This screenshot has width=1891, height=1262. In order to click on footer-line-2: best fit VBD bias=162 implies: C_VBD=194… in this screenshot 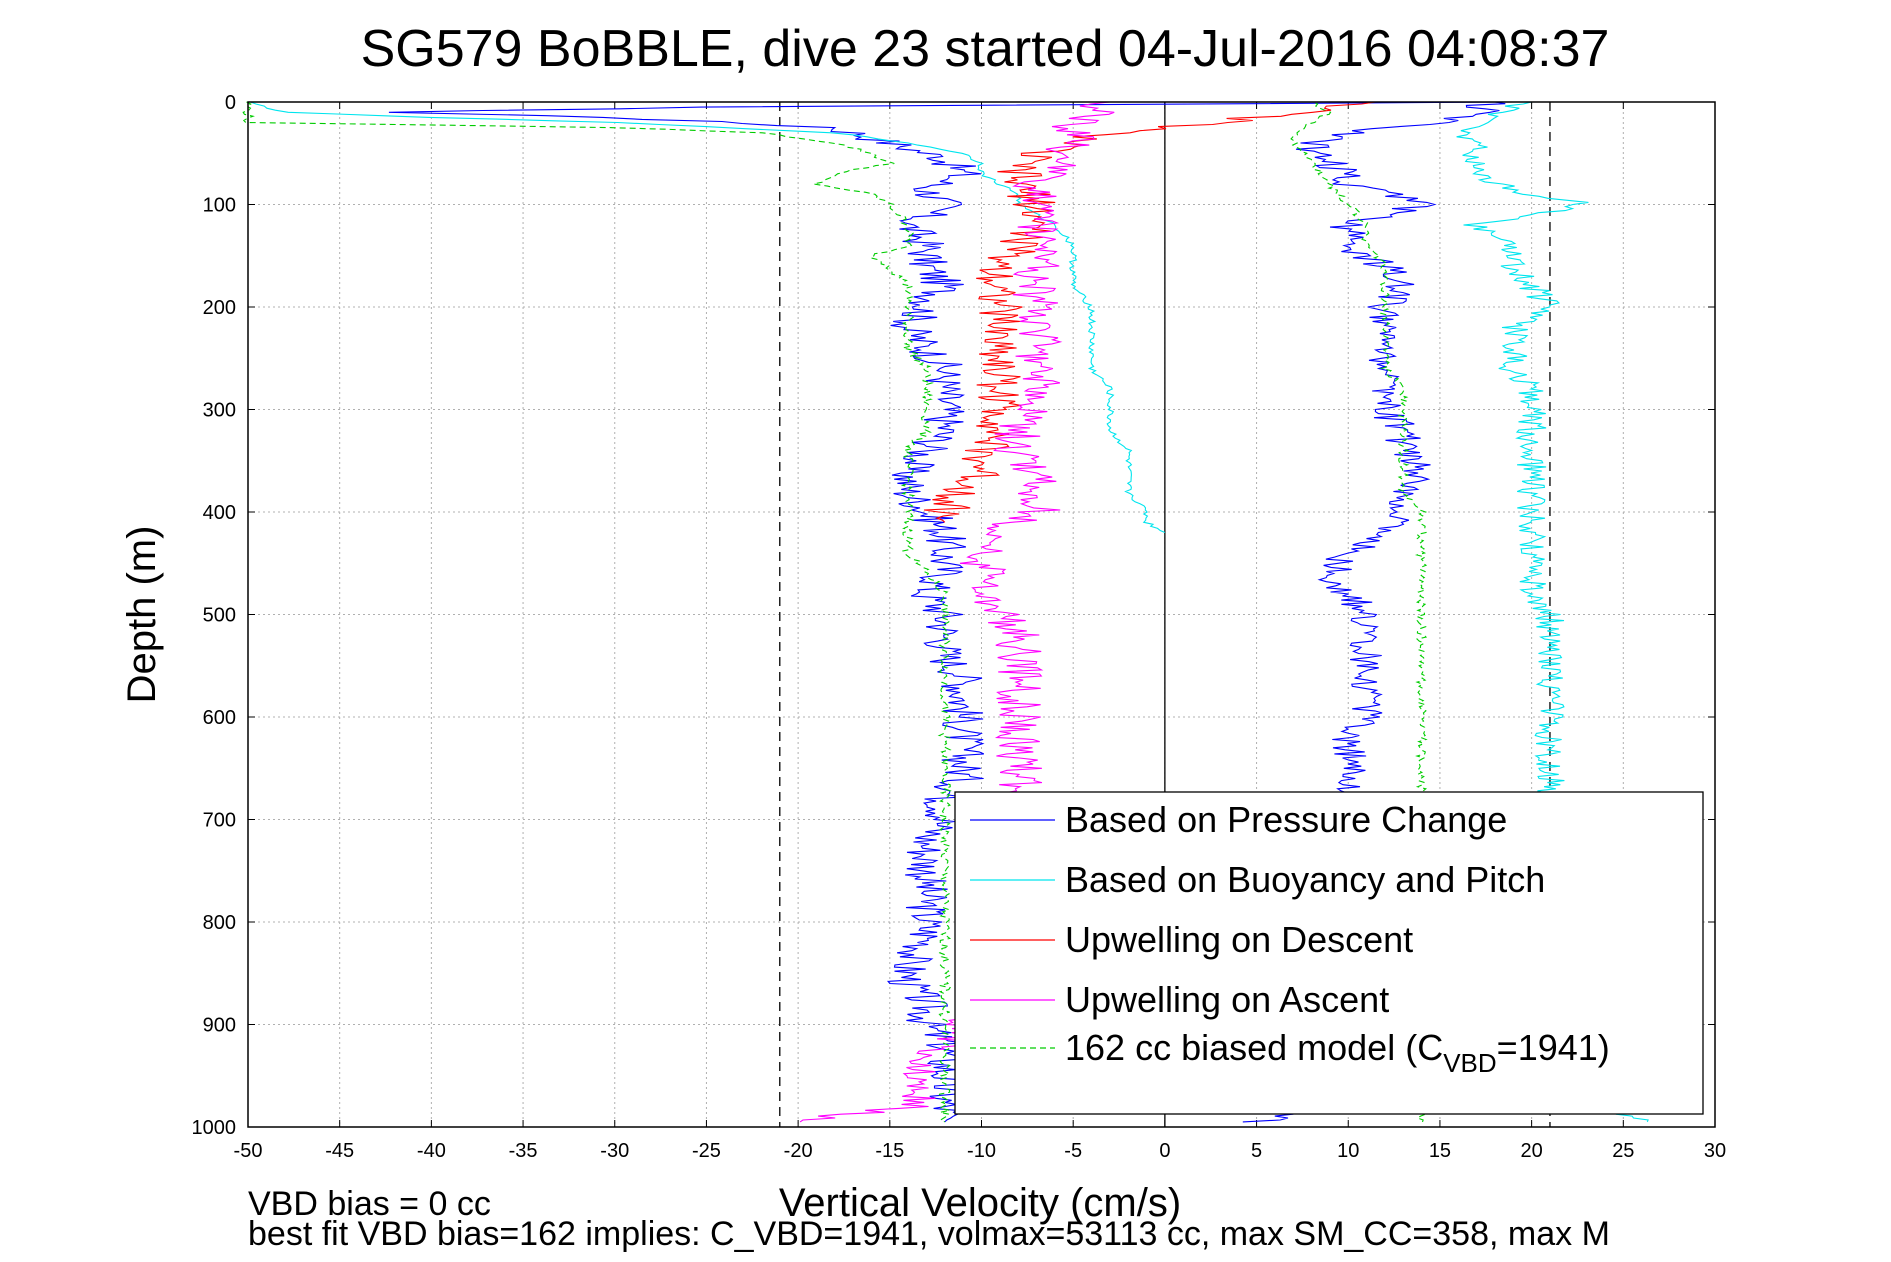, I will do `click(929, 1234)`.